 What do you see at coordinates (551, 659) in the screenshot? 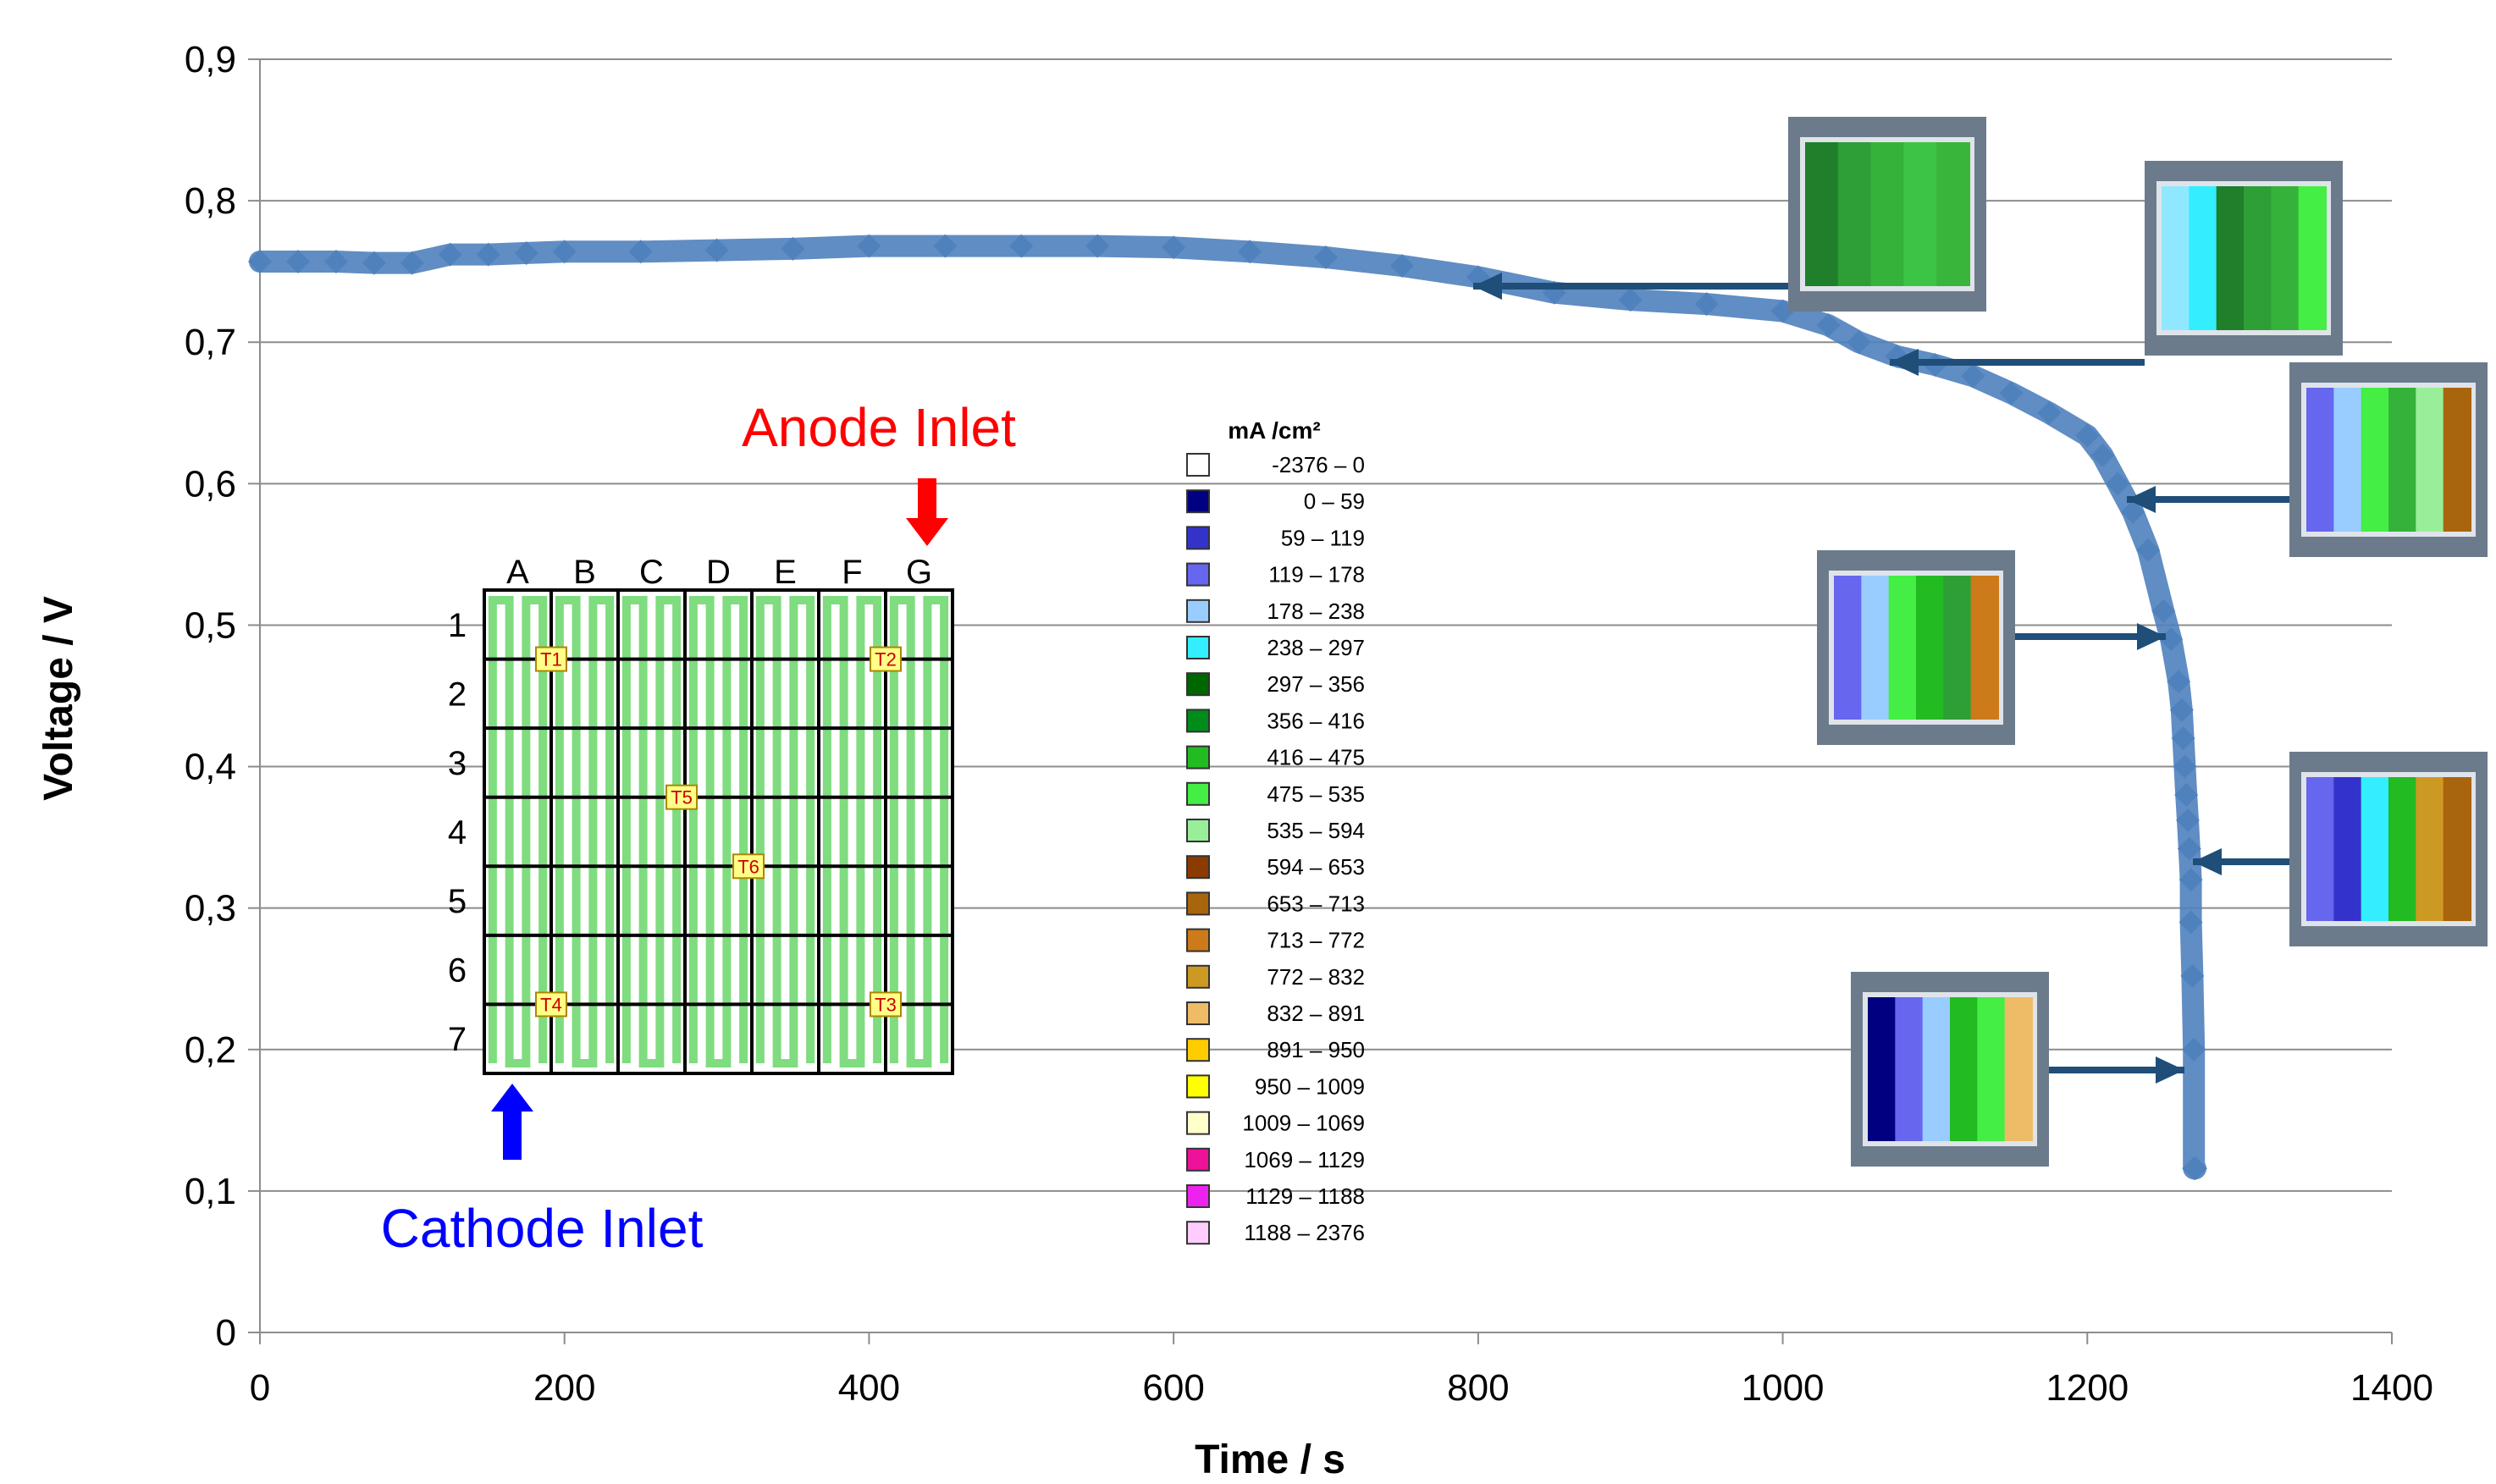
I see `sensor-label: T1` at bounding box center [551, 659].